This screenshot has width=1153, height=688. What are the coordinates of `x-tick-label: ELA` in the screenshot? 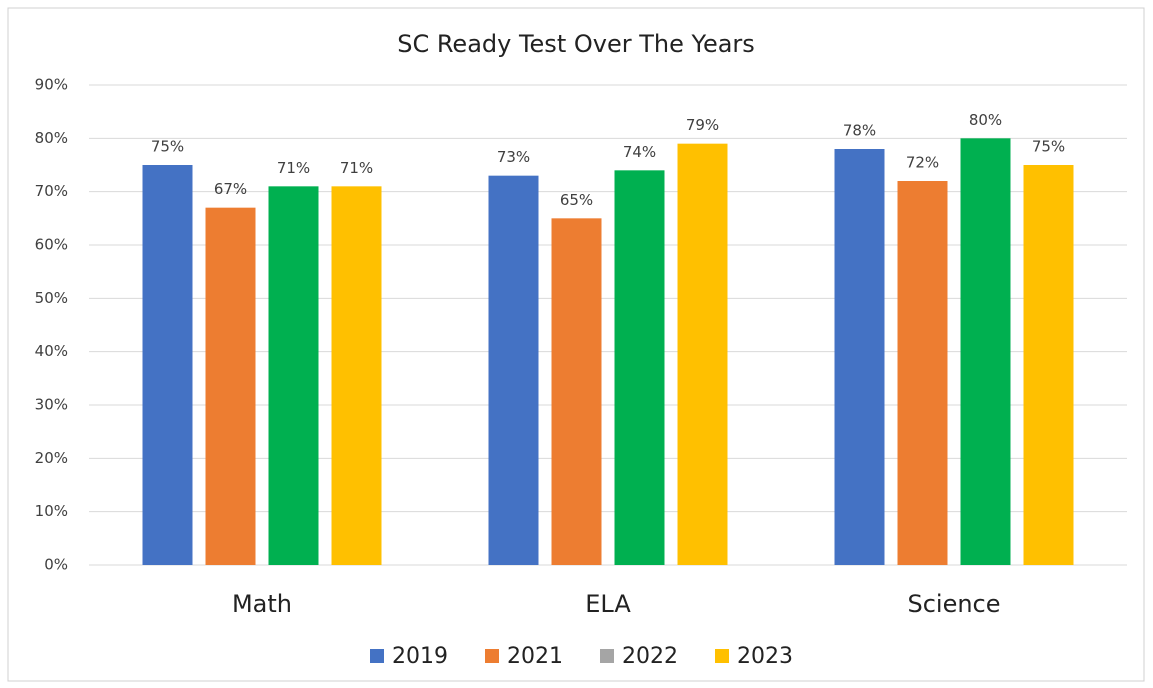 It's located at (608, 604).